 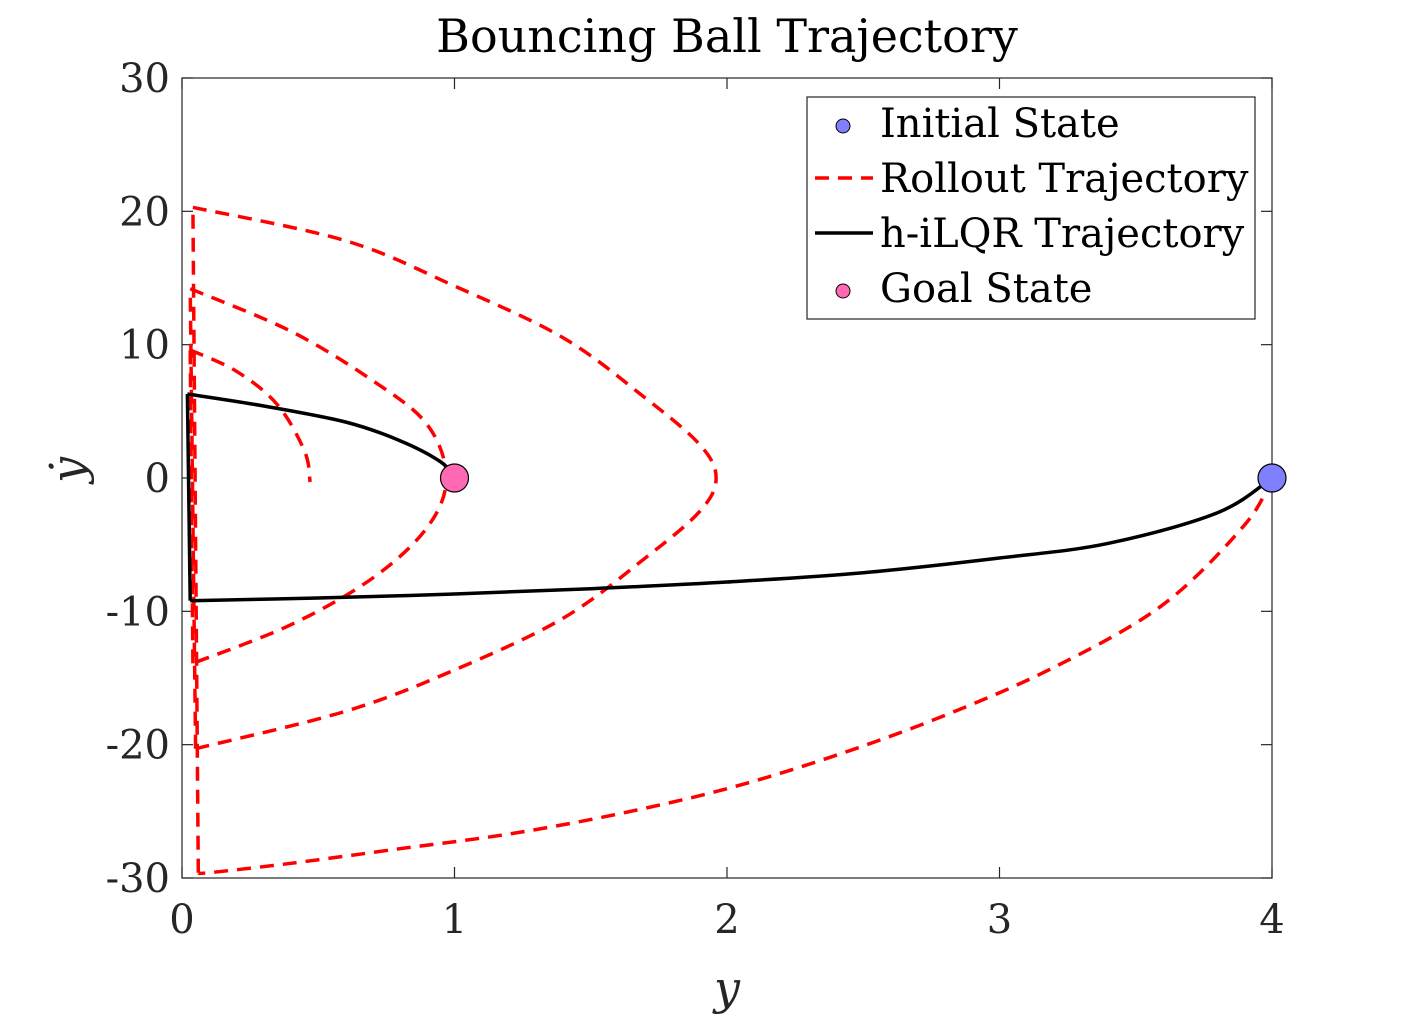 I want to click on y-tick-label: 10, so click(x=144, y=346).